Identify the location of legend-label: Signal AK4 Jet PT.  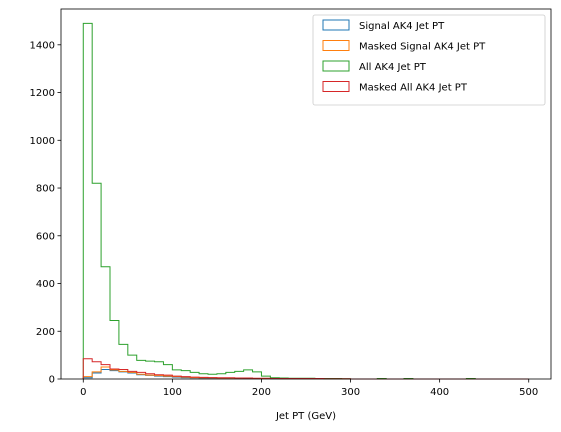
(402, 26).